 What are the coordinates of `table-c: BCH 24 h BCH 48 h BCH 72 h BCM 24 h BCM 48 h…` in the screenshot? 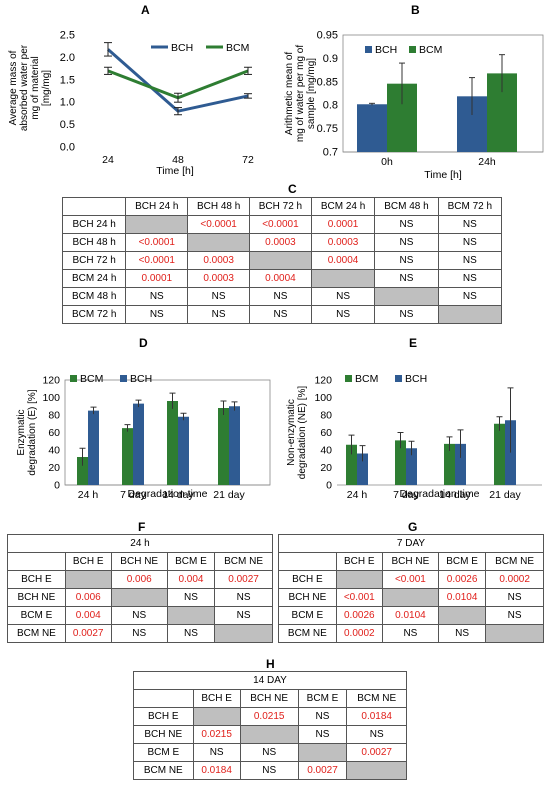 It's located at (282, 260).